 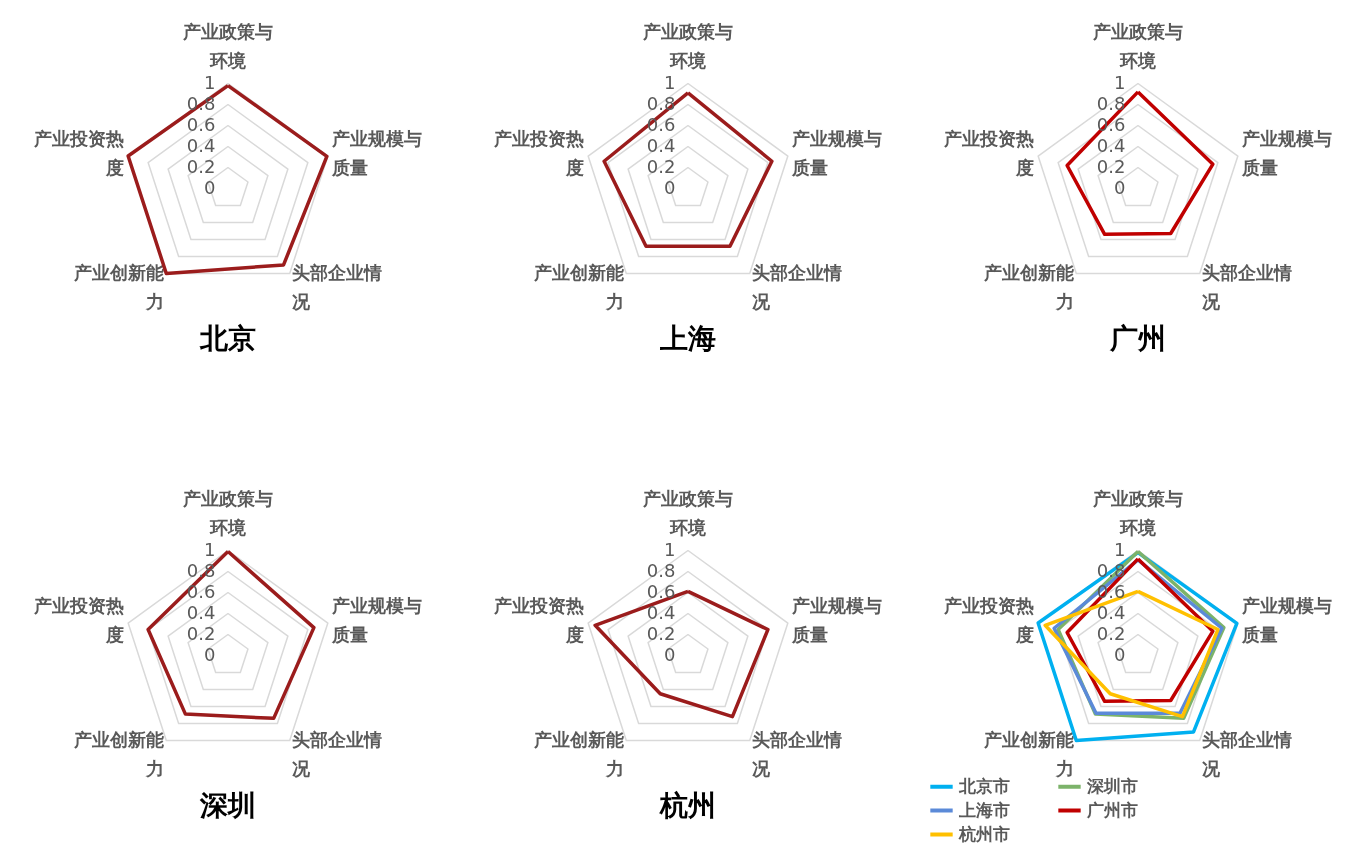 What do you see at coordinates (1112, 785) in the screenshot?
I see `legend-label: 深圳市` at bounding box center [1112, 785].